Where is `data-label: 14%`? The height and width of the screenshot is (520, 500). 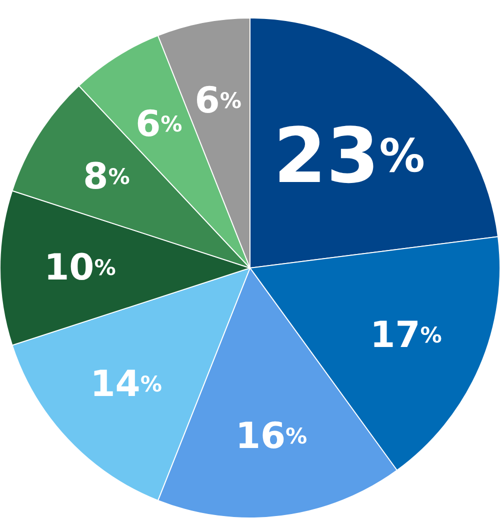
data-label: 14% is located at coordinates (126, 384).